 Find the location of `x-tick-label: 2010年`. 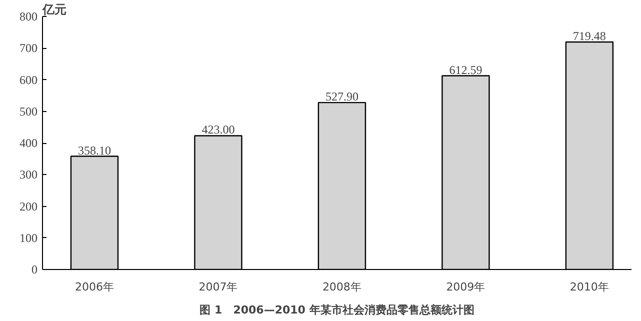

x-tick-label: 2010年 is located at coordinates (589, 287).